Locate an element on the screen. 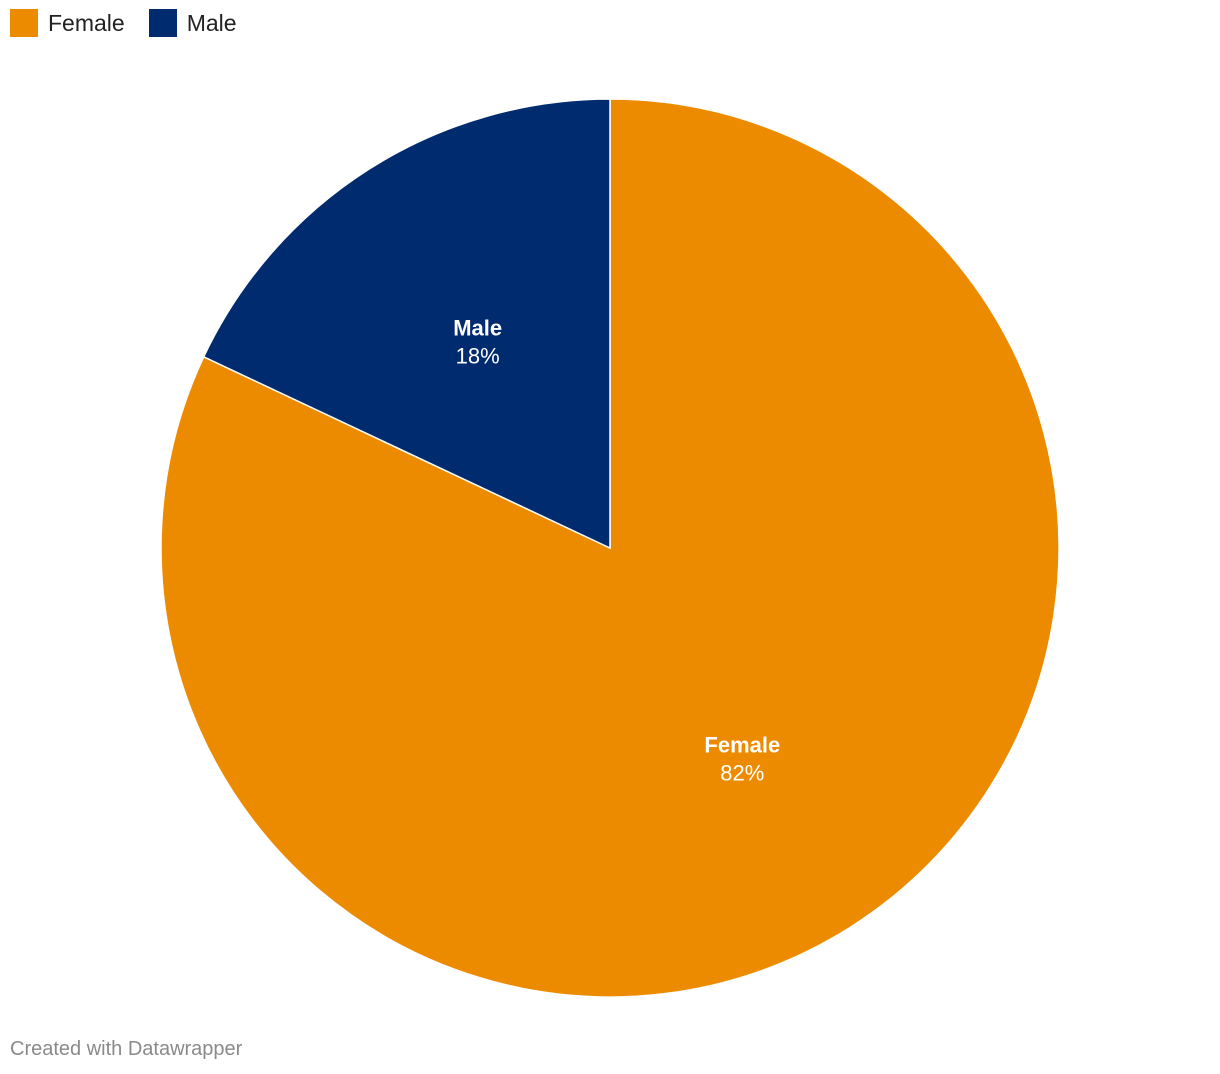 The width and height of the screenshot is (1220, 1074). slice-label-name-male: Male is located at coordinates (477, 327).